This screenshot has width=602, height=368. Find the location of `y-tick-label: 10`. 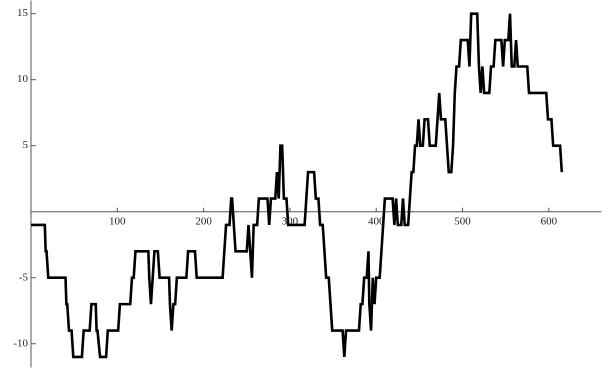

y-tick-label: 10 is located at coordinates (23, 79).